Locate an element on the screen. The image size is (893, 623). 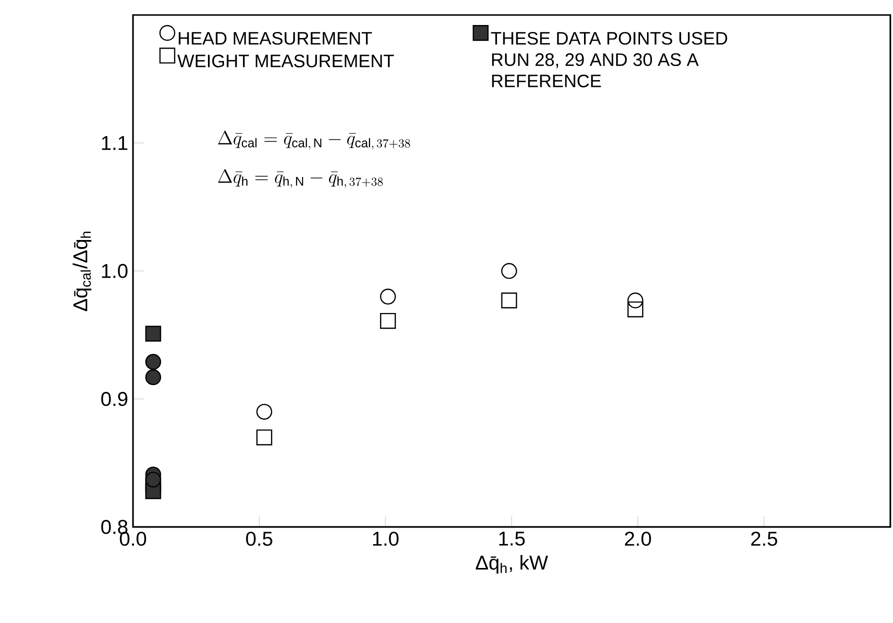
legend-label: THESE DATA POINTS USED RUN 28, 29 AND 30 AS A REFERENCE is located at coordinates (609, 60).